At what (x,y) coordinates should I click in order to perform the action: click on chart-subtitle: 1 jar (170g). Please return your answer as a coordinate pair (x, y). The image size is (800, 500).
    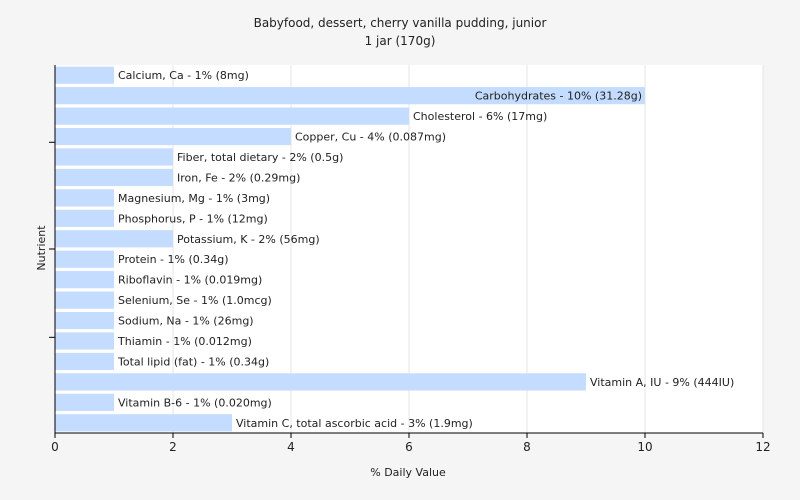
    Looking at the image, I should click on (400, 41).